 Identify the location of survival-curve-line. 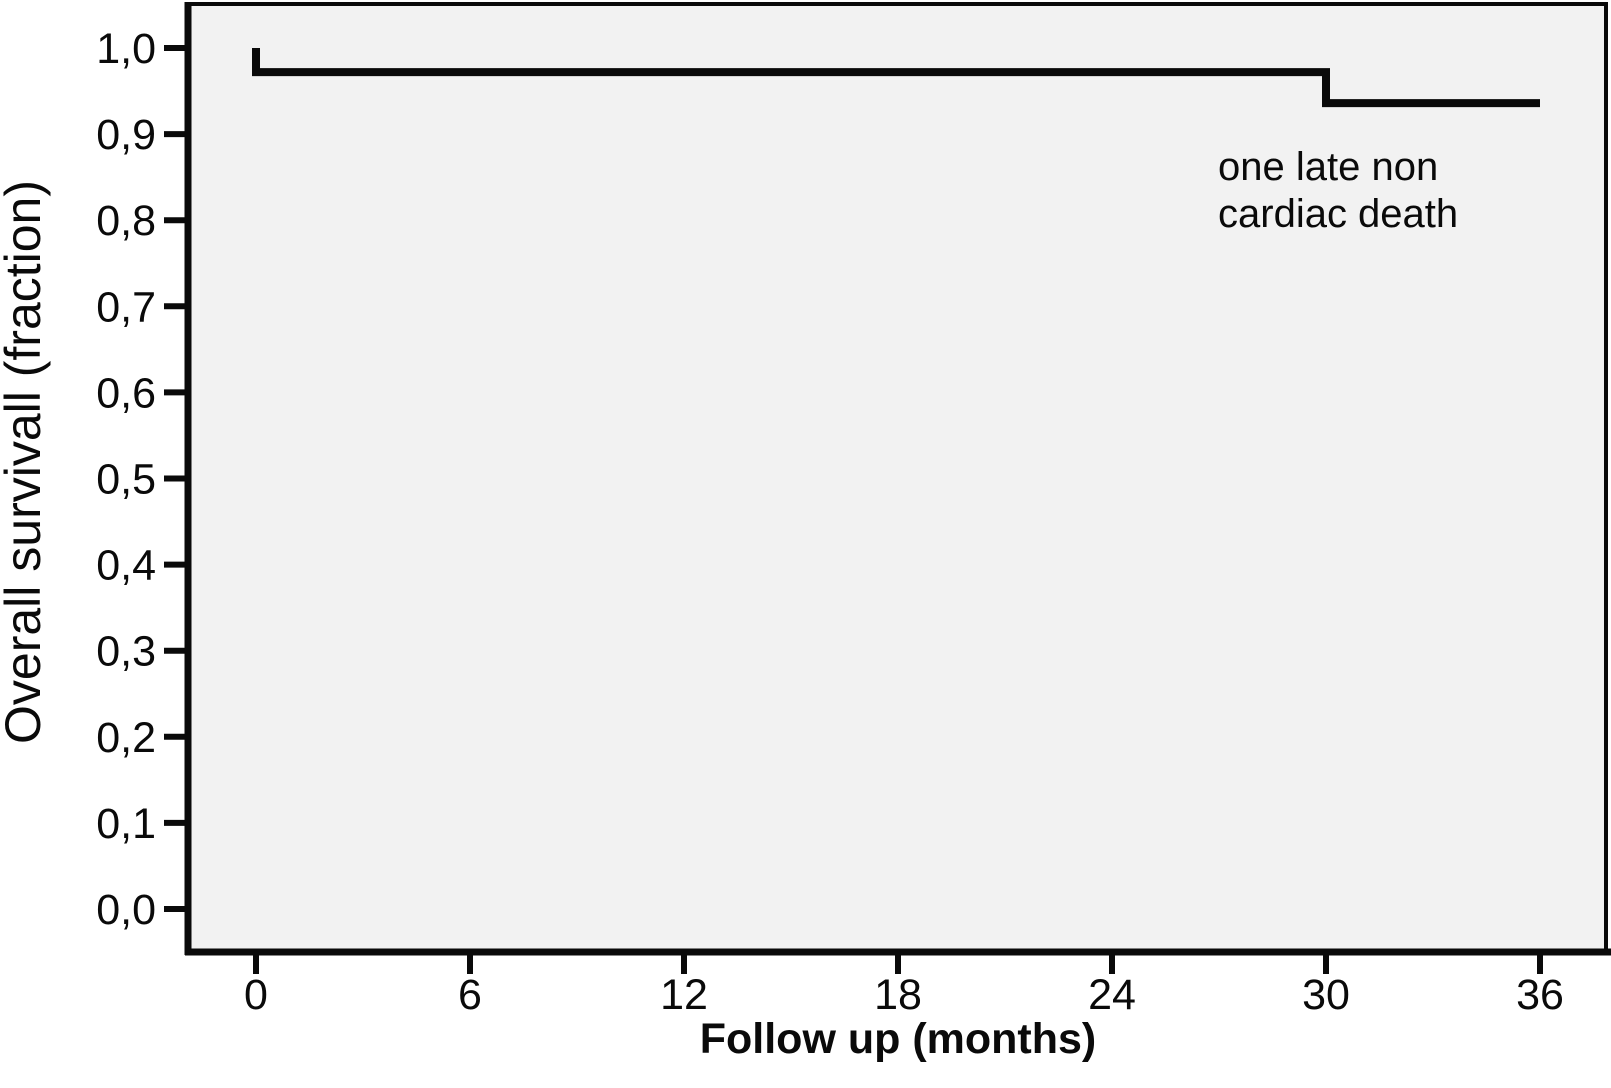
(896, 78).